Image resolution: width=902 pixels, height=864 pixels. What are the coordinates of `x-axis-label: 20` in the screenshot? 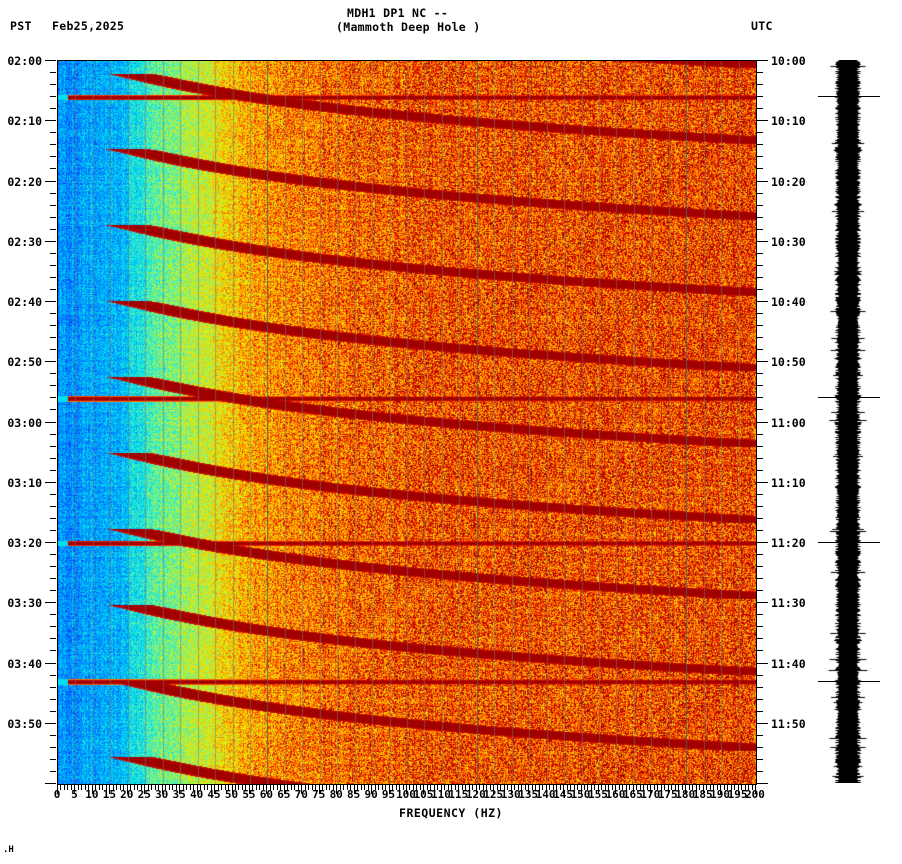 It's located at (127, 794).